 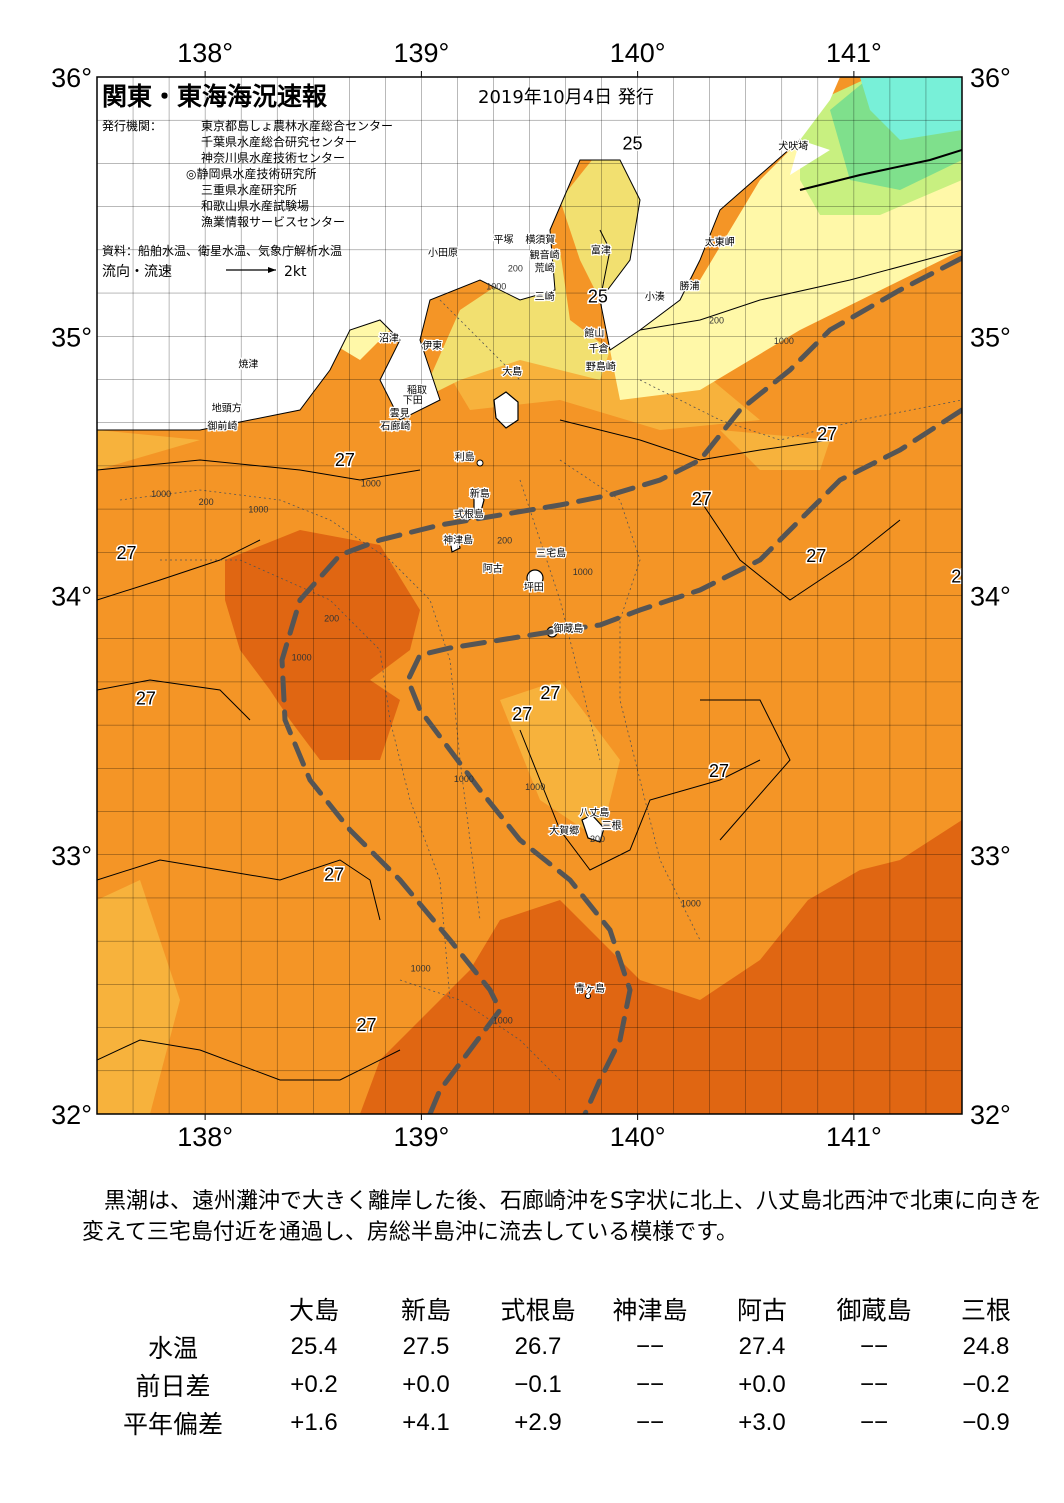 What do you see at coordinates (655, 296) in the screenshot?
I see `place-label: 小湊` at bounding box center [655, 296].